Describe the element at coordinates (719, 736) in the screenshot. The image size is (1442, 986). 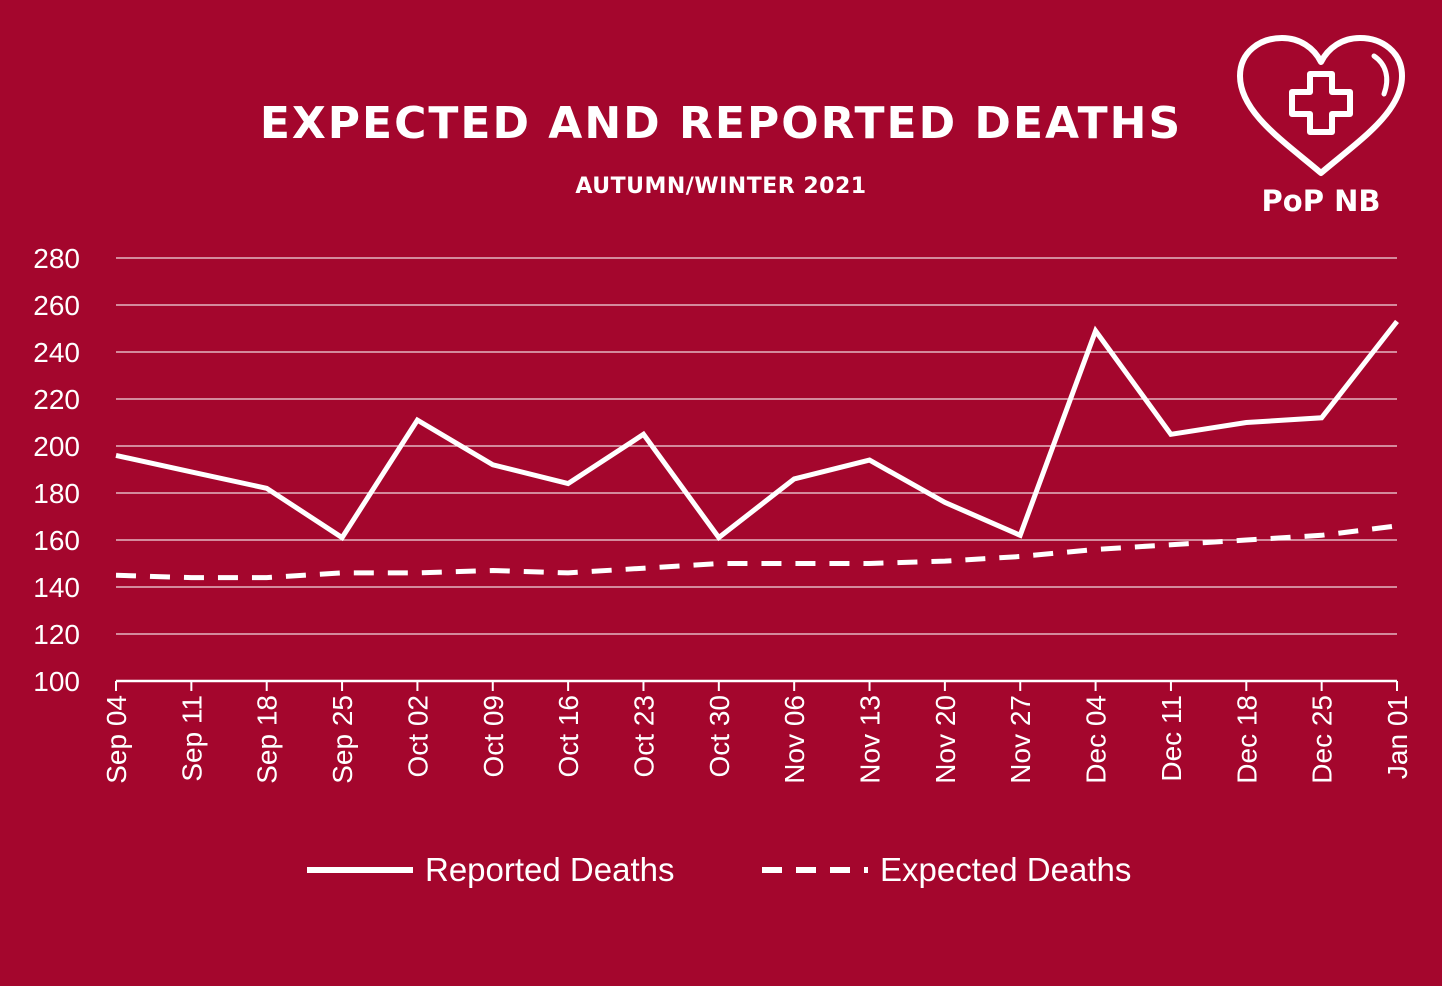
I see `x-tick-label: Oct 30` at that location.